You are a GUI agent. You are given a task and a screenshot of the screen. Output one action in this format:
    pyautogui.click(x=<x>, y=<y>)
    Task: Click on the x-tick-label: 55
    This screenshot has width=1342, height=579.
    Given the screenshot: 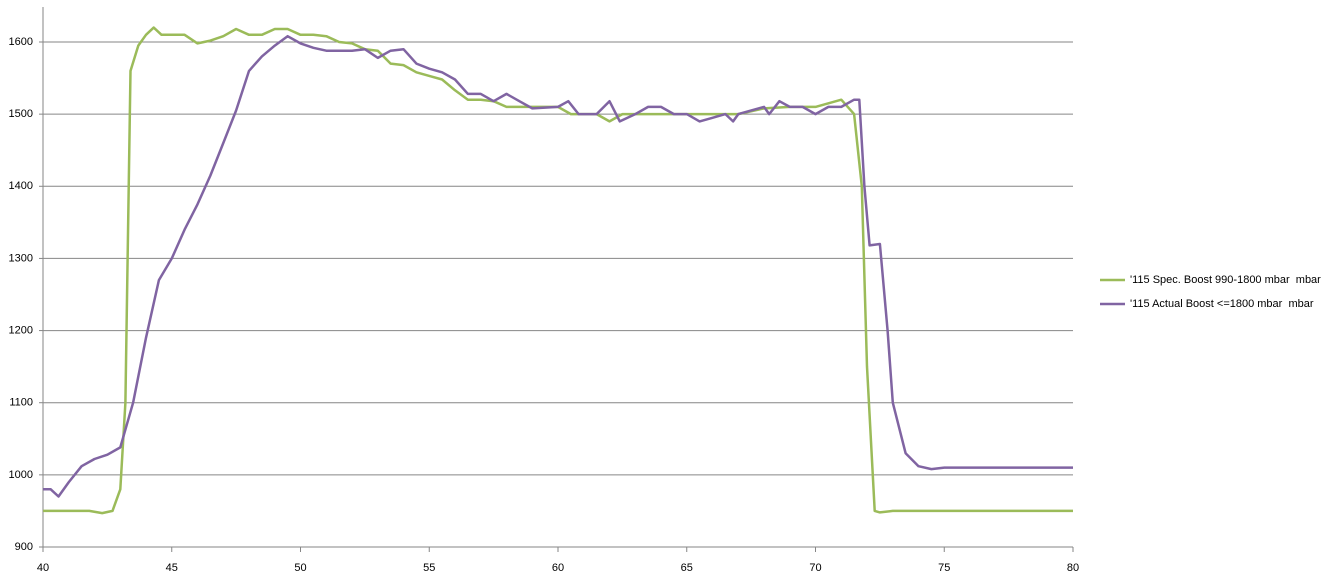 What is the action you would take?
    pyautogui.click(x=429, y=568)
    